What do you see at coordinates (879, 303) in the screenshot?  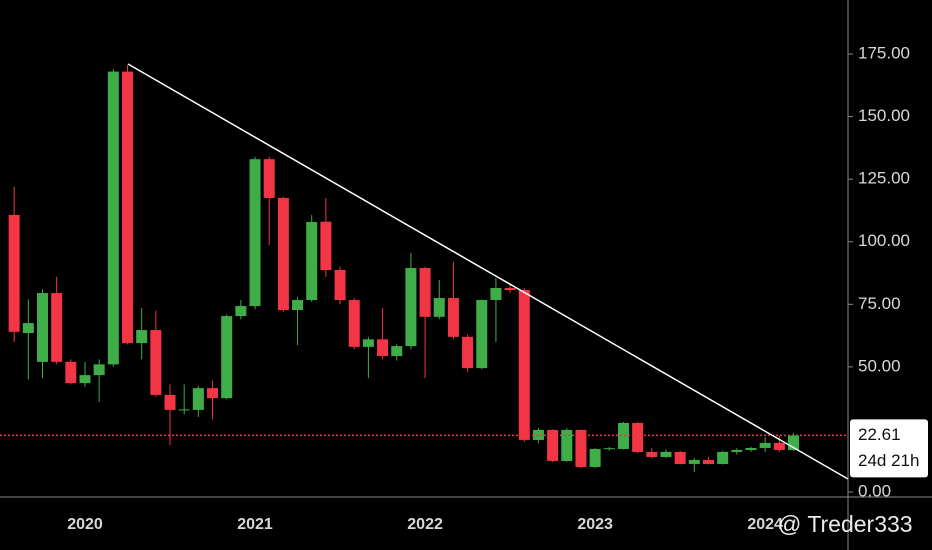 I see `y-tick-label: 75.00` at bounding box center [879, 303].